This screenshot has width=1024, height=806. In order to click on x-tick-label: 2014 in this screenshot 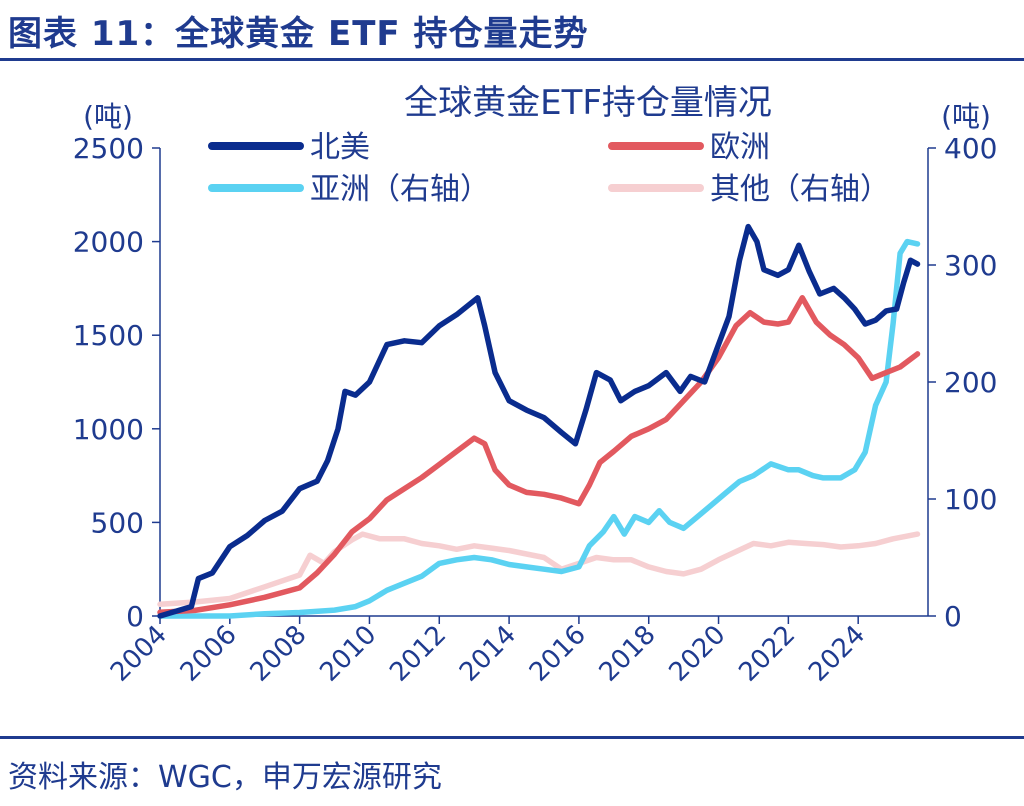, I will do `click(488, 654)`.